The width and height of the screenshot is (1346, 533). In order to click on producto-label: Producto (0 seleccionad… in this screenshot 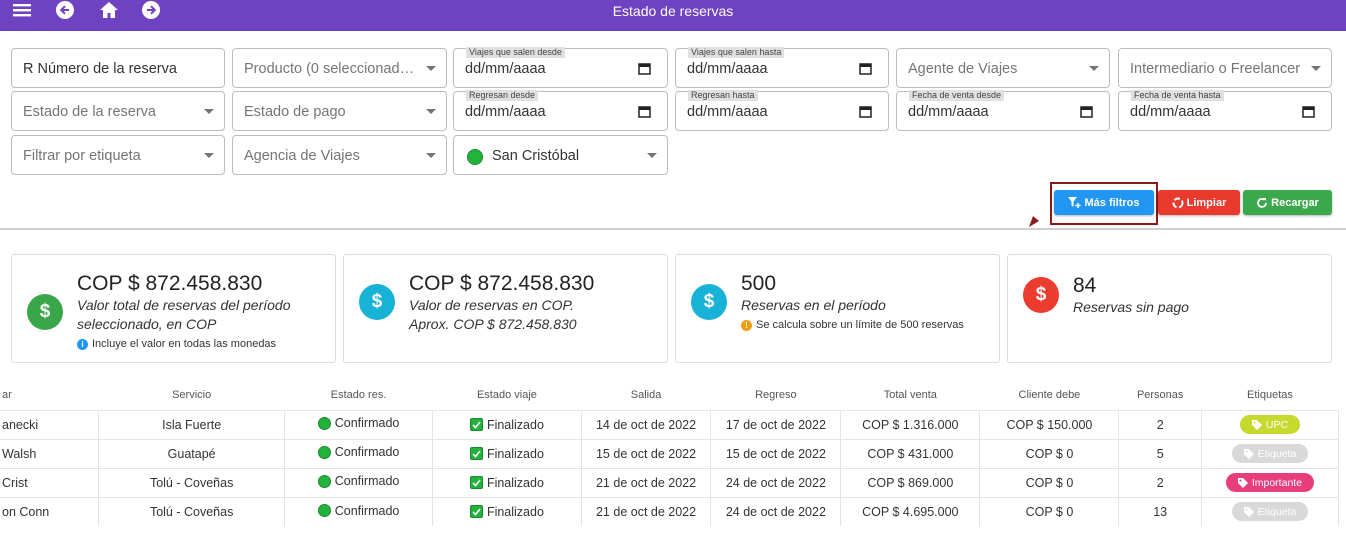, I will do `click(329, 69)`.